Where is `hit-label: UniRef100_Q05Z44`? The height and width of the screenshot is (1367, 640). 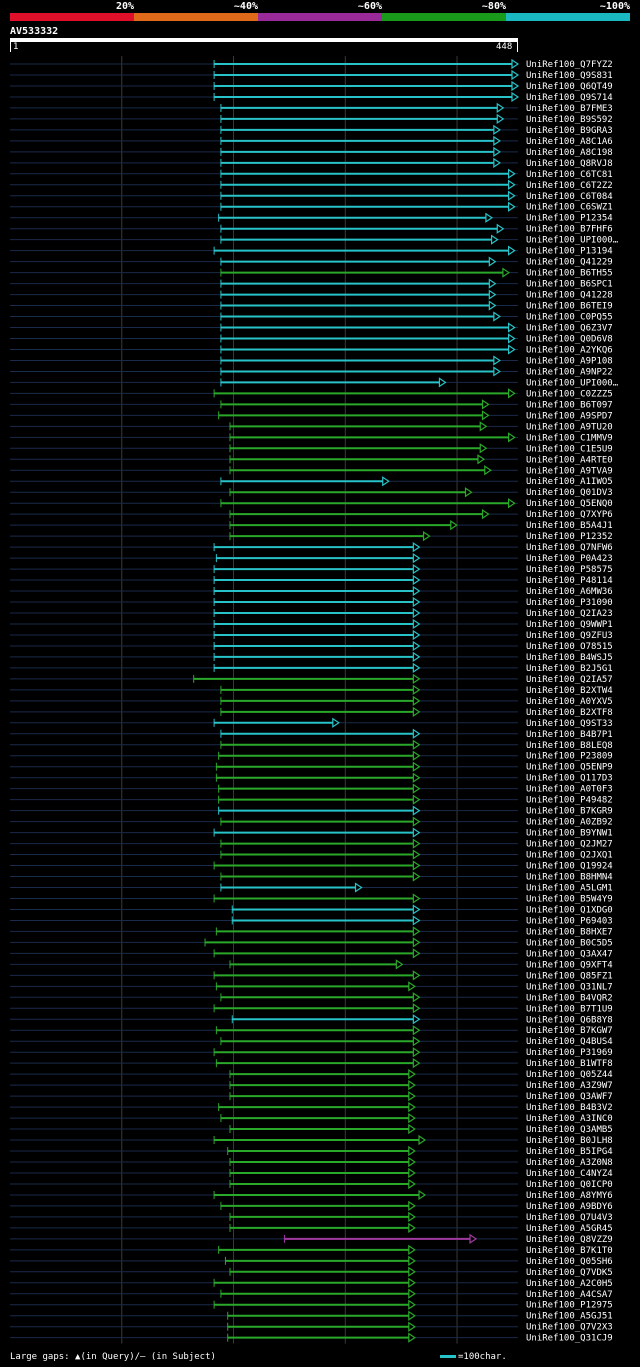
hit-label: UniRef100_Q05Z44 is located at coordinates (569, 1075).